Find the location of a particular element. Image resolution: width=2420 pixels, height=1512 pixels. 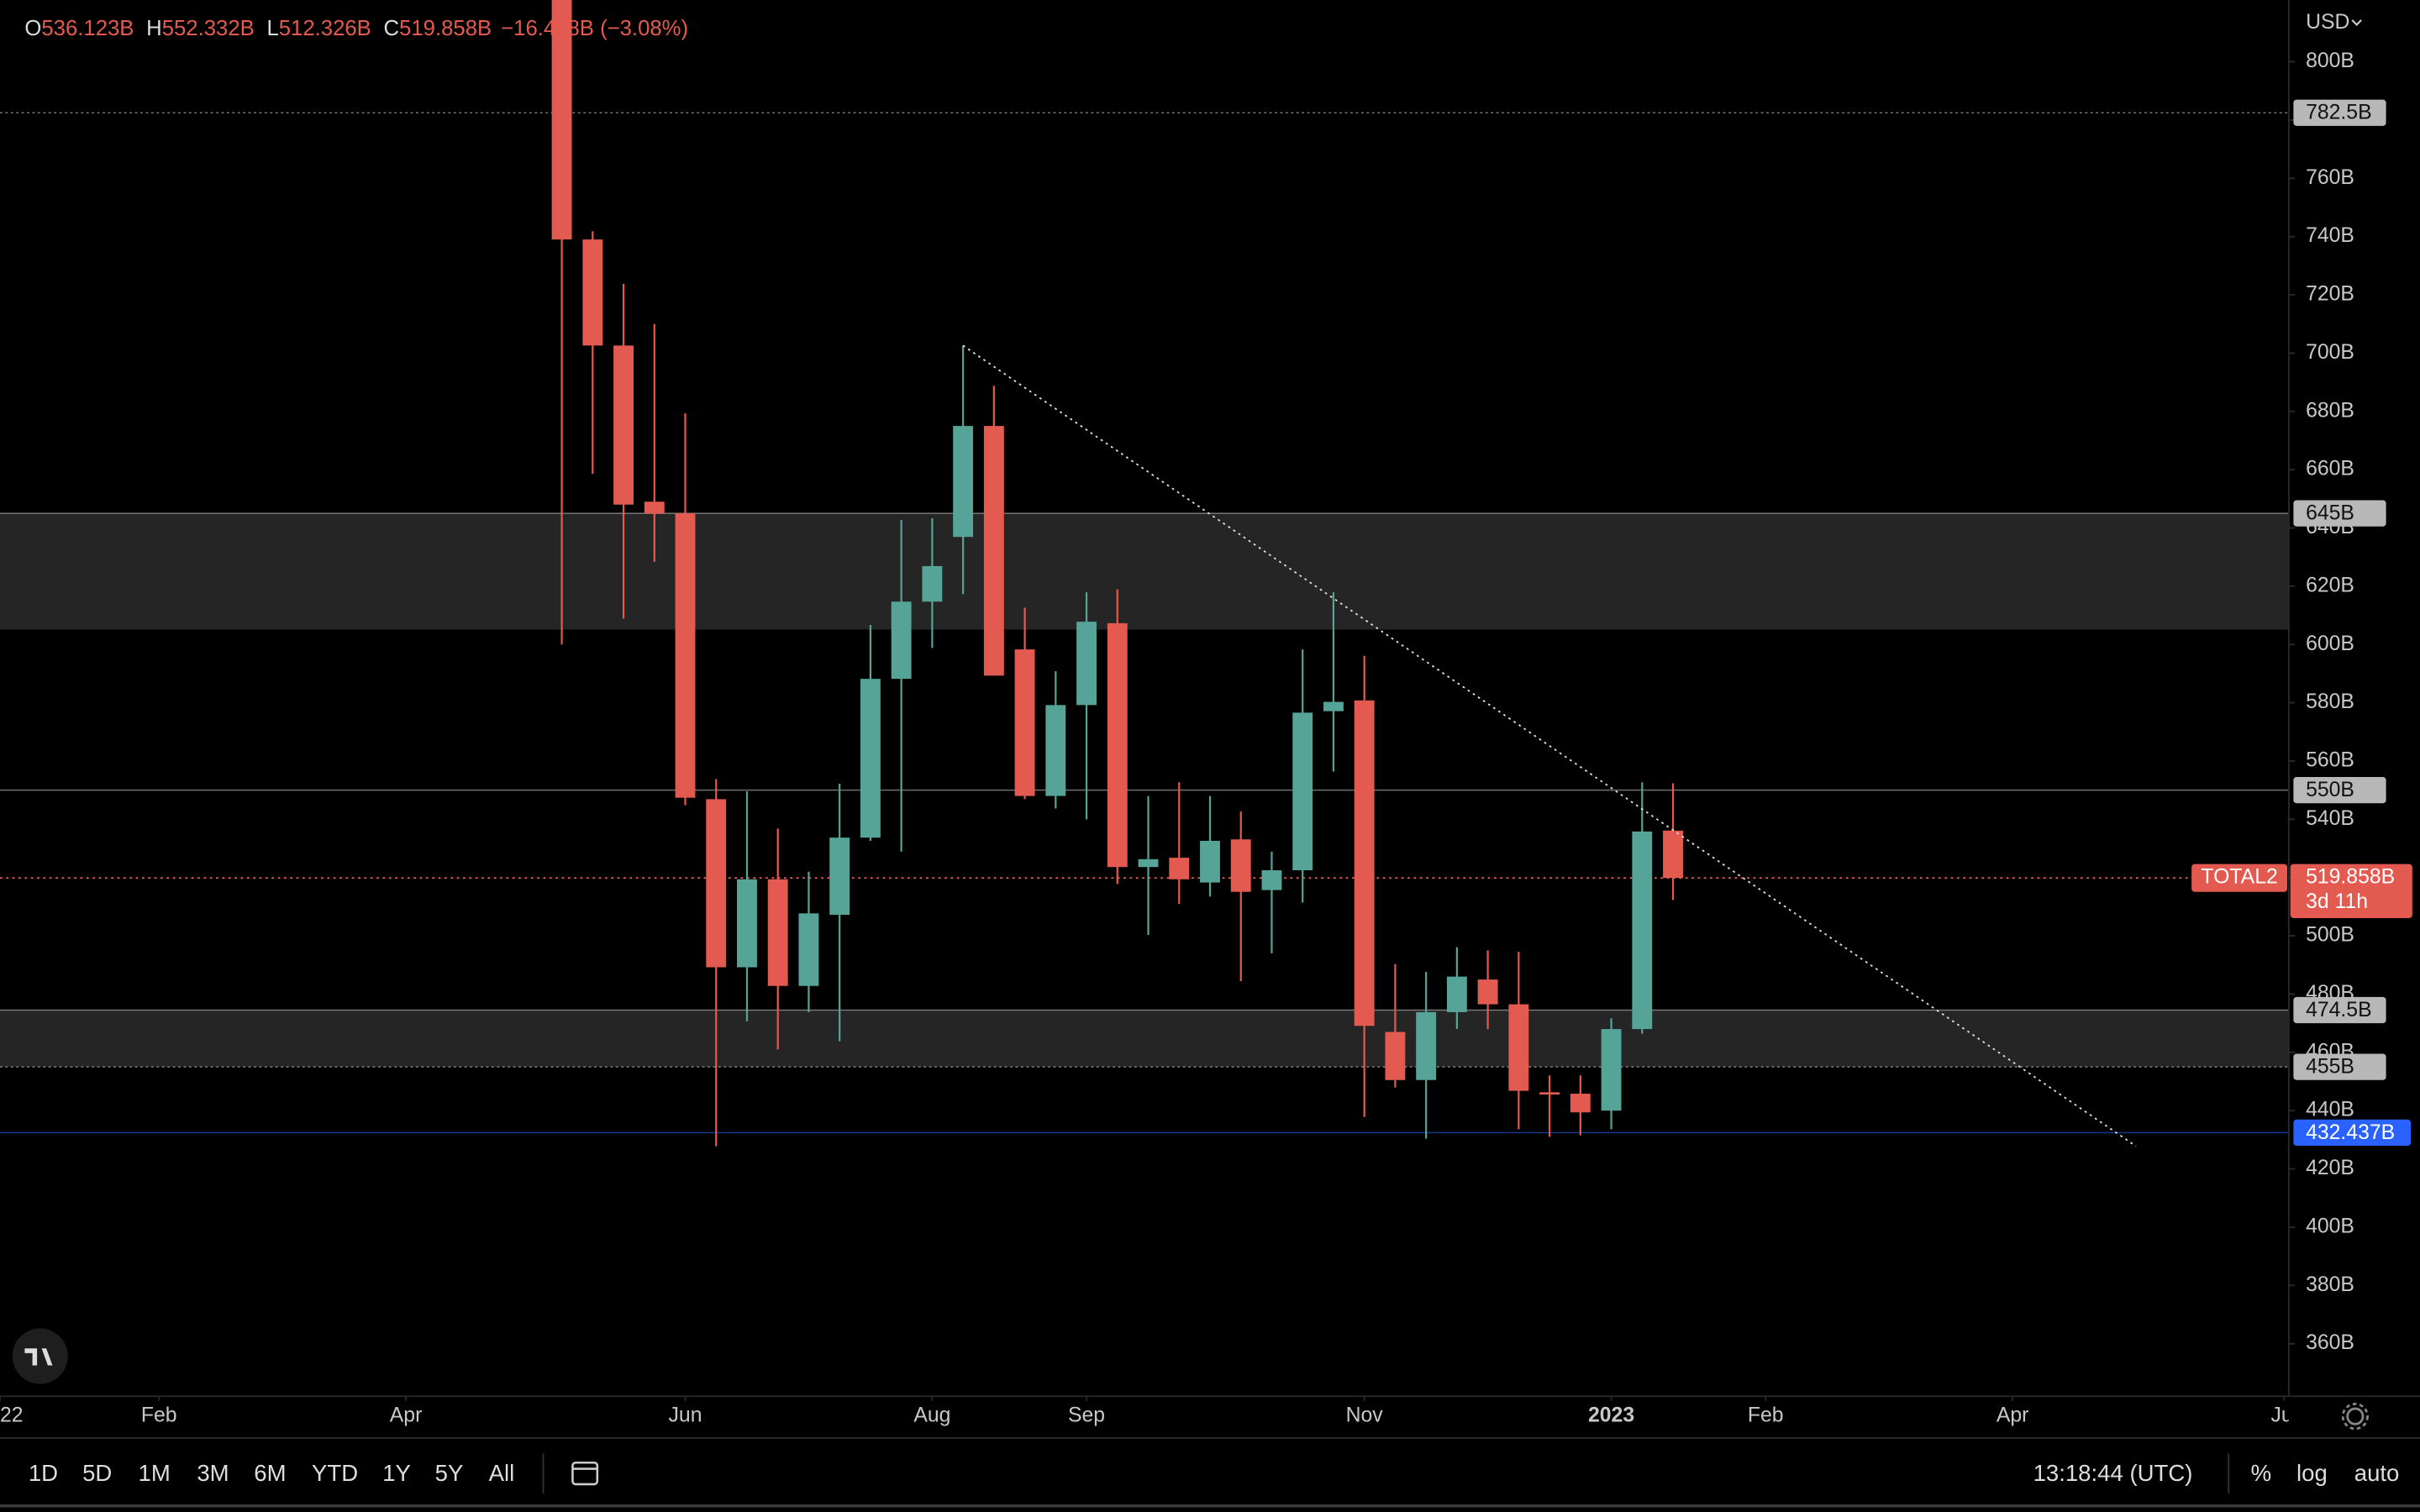

range-button: 6M is located at coordinates (270, 1473).